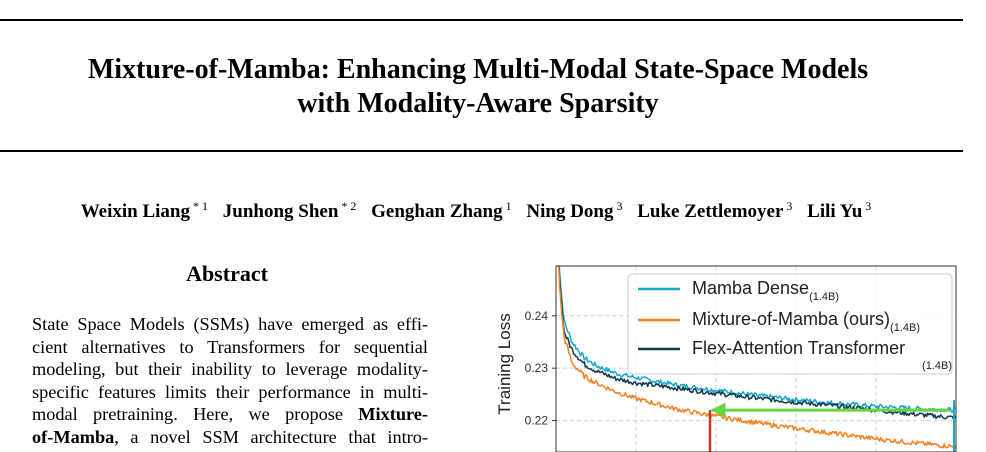 Image resolution: width=986 pixels, height=452 pixels. Describe the element at coordinates (537, 421) in the screenshot. I see `y-tick-label: 0.22` at that location.